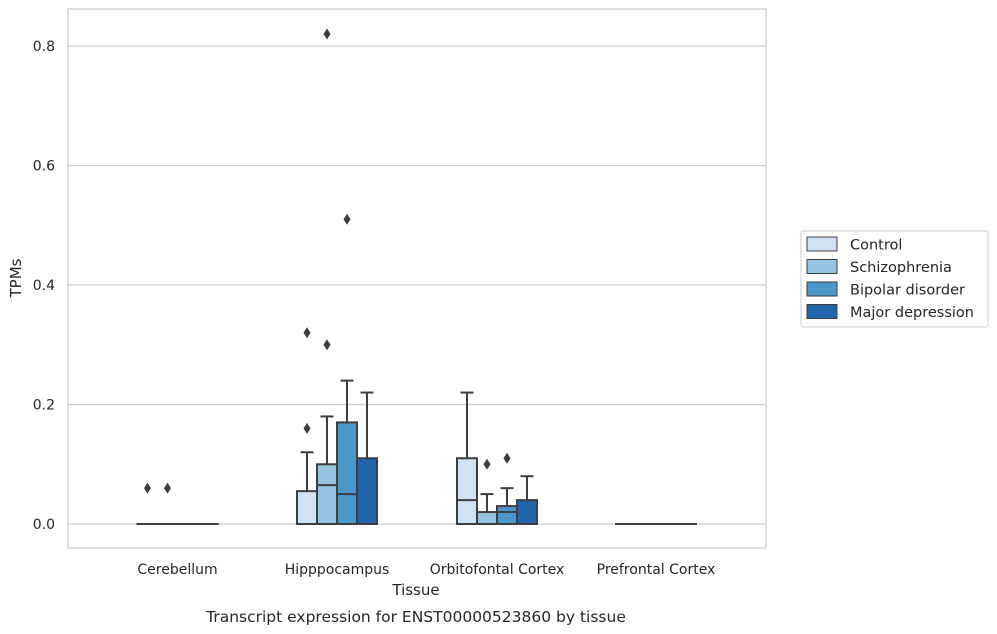 The image size is (997, 634). Describe the element at coordinates (44, 525) in the screenshot. I see `y-tick-label: 0.0` at that location.